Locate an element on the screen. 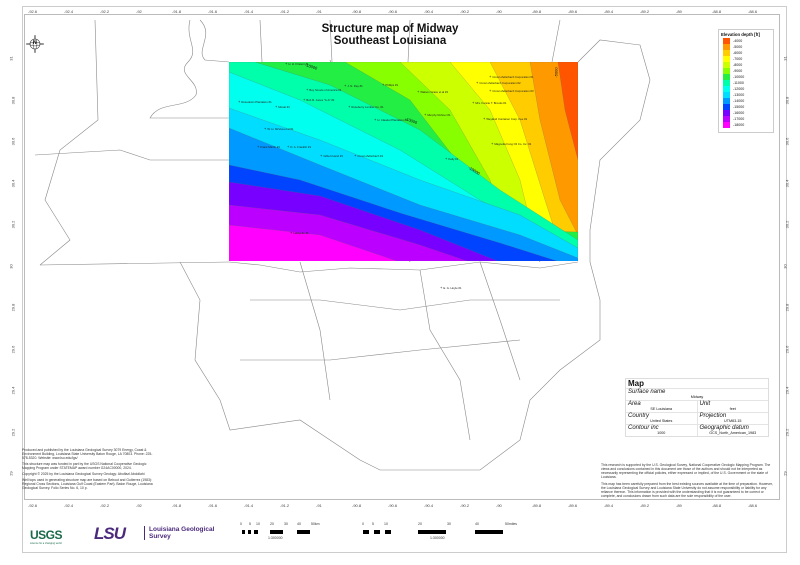 Image resolution: width=800 pixels, height=565 pixels. legend-entry: -16000 is located at coordinates (746, 113).